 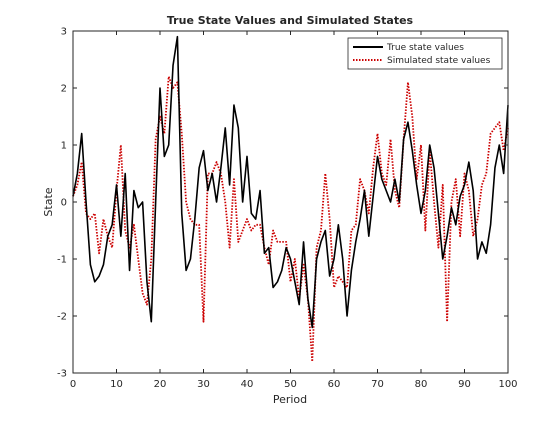 I want to click on x-tick-label: 60, so click(x=334, y=384).